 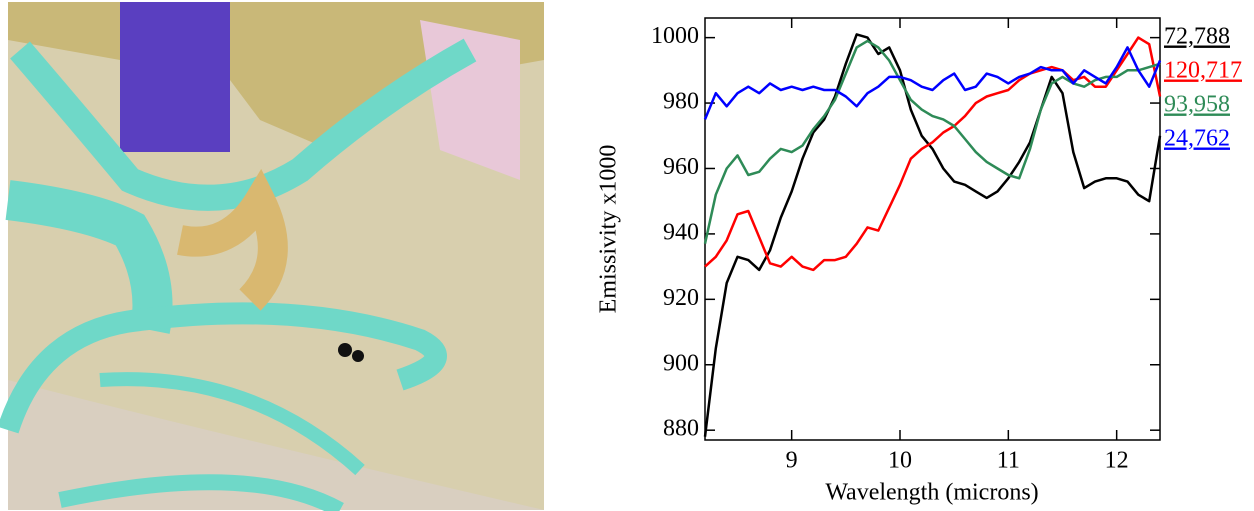 I want to click on y-tick-label: 920, so click(x=681, y=298).